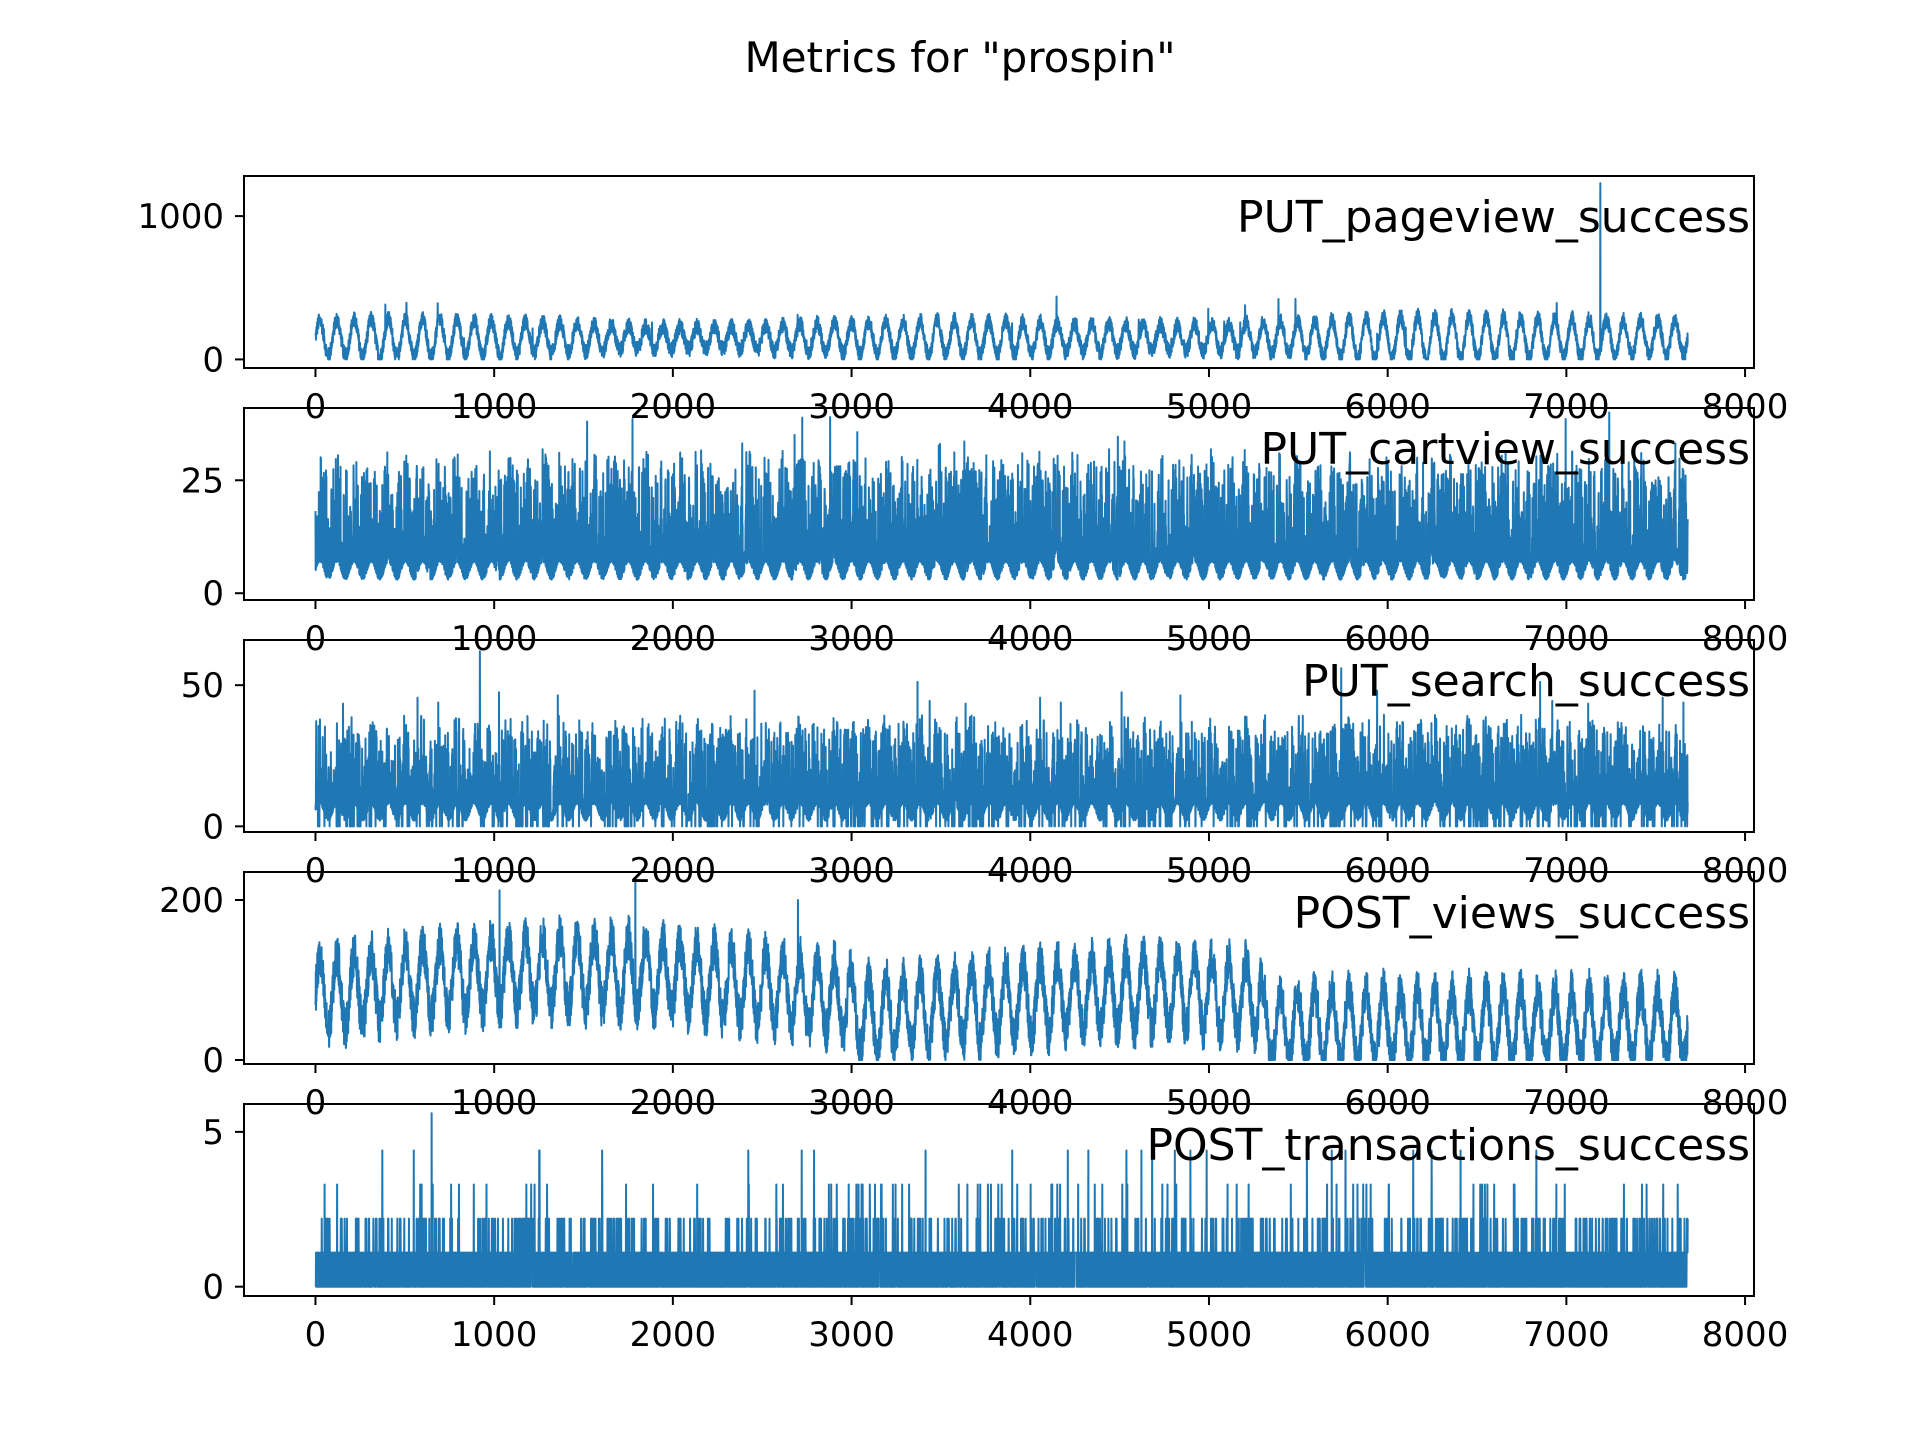  I want to click on y-tick-label: 200, so click(191, 901).